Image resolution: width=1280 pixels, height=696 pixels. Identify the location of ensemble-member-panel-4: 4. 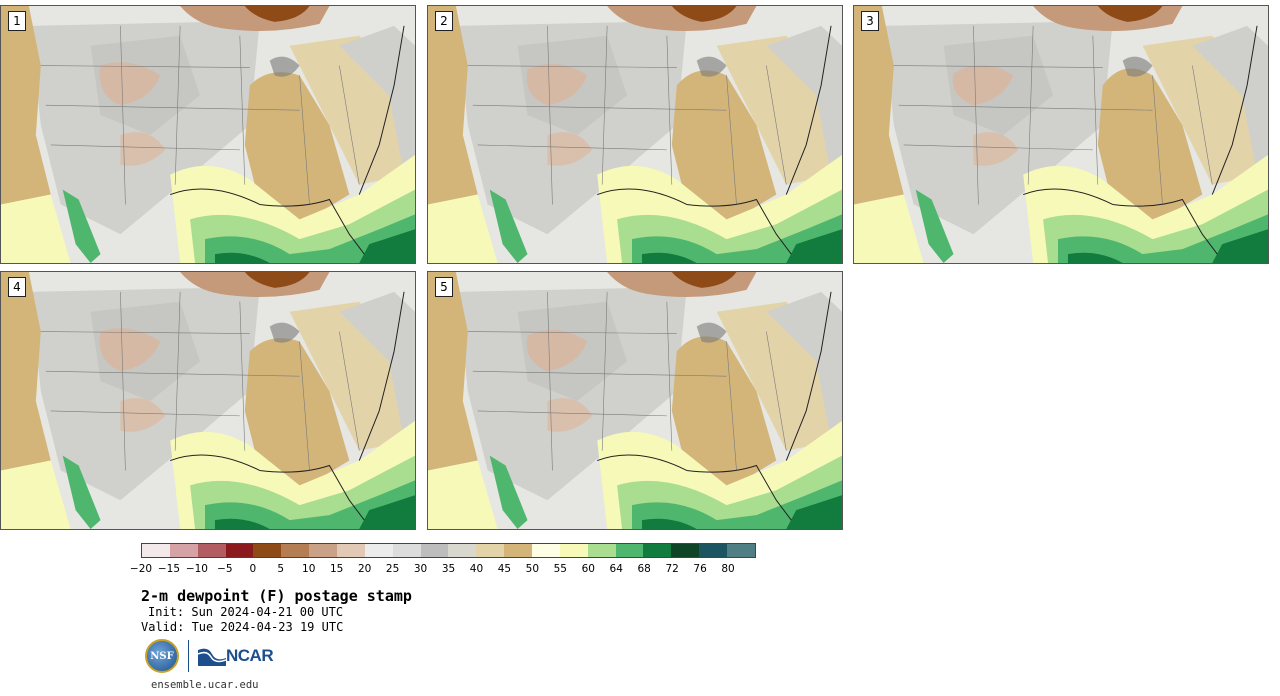
(208, 400).